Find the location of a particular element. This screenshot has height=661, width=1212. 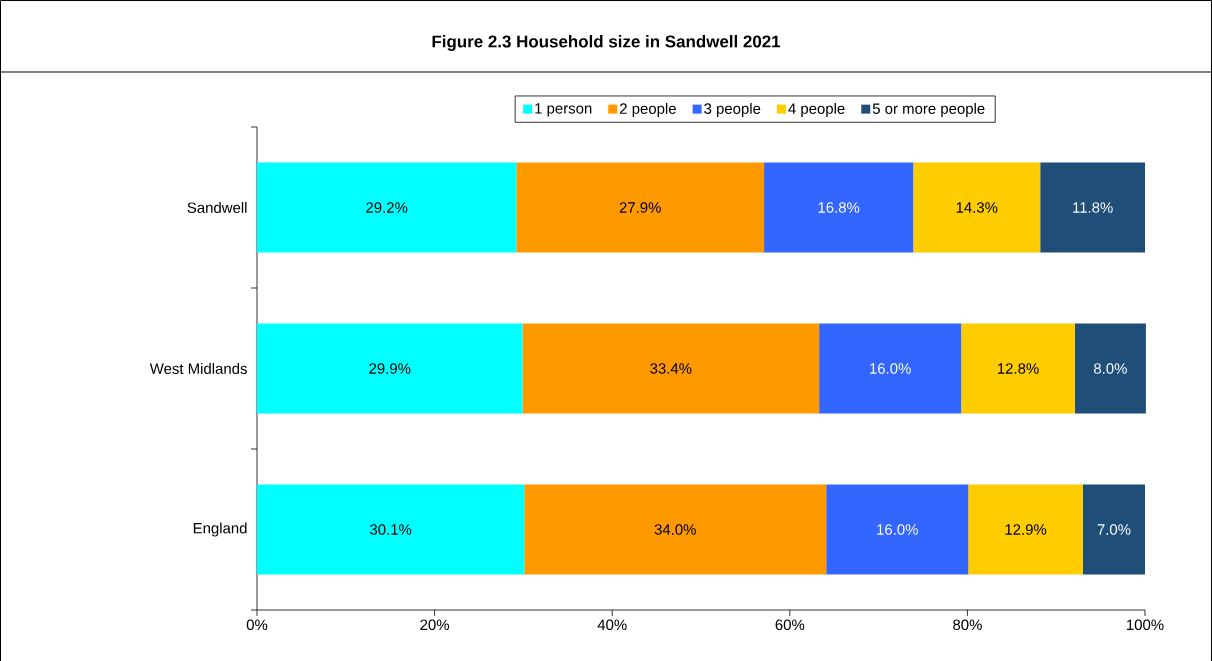

x-tick-label: 60% is located at coordinates (790, 625).